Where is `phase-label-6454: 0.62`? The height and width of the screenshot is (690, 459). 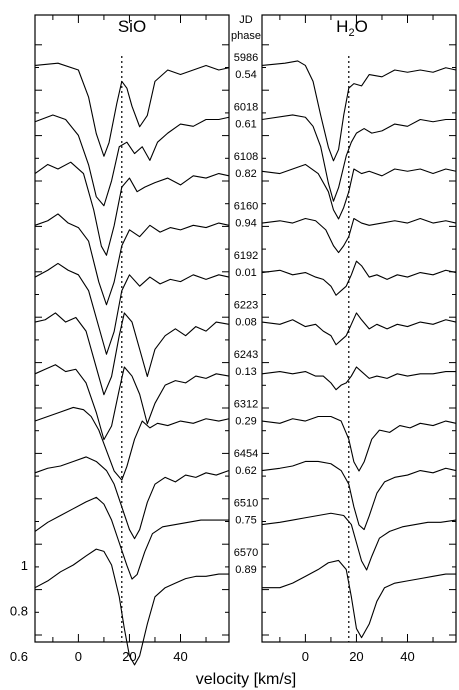 phase-label-6454: 0.62 is located at coordinates (245, 471).